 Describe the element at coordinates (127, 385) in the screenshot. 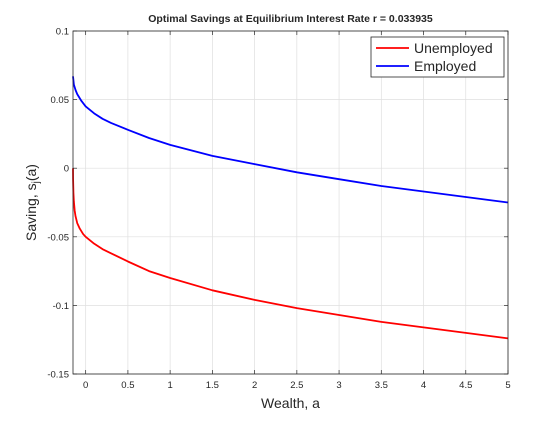

I see `x-tick-label: 0.5` at that location.